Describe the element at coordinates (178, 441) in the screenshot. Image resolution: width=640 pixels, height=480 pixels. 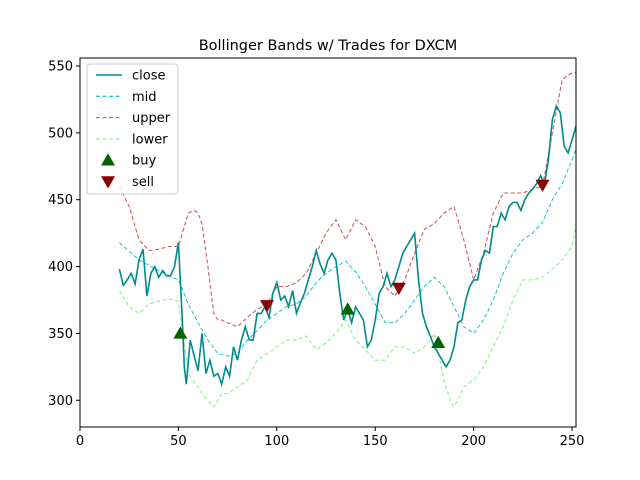
I see `x-tick-label: 50` at that location.